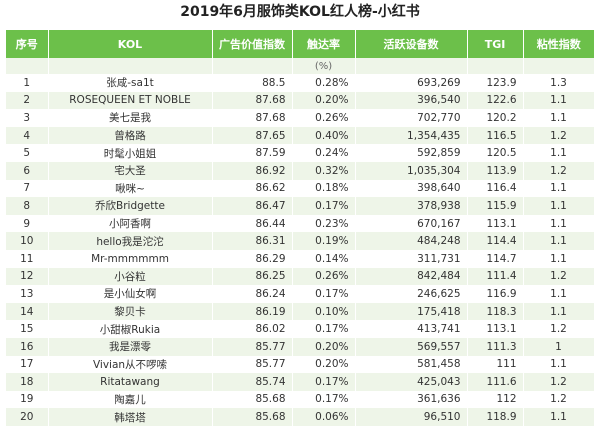 This screenshot has height=432, width=600. Describe the element at coordinates (27, 329) in the screenshot. I see `cell-rank: 15` at that location.